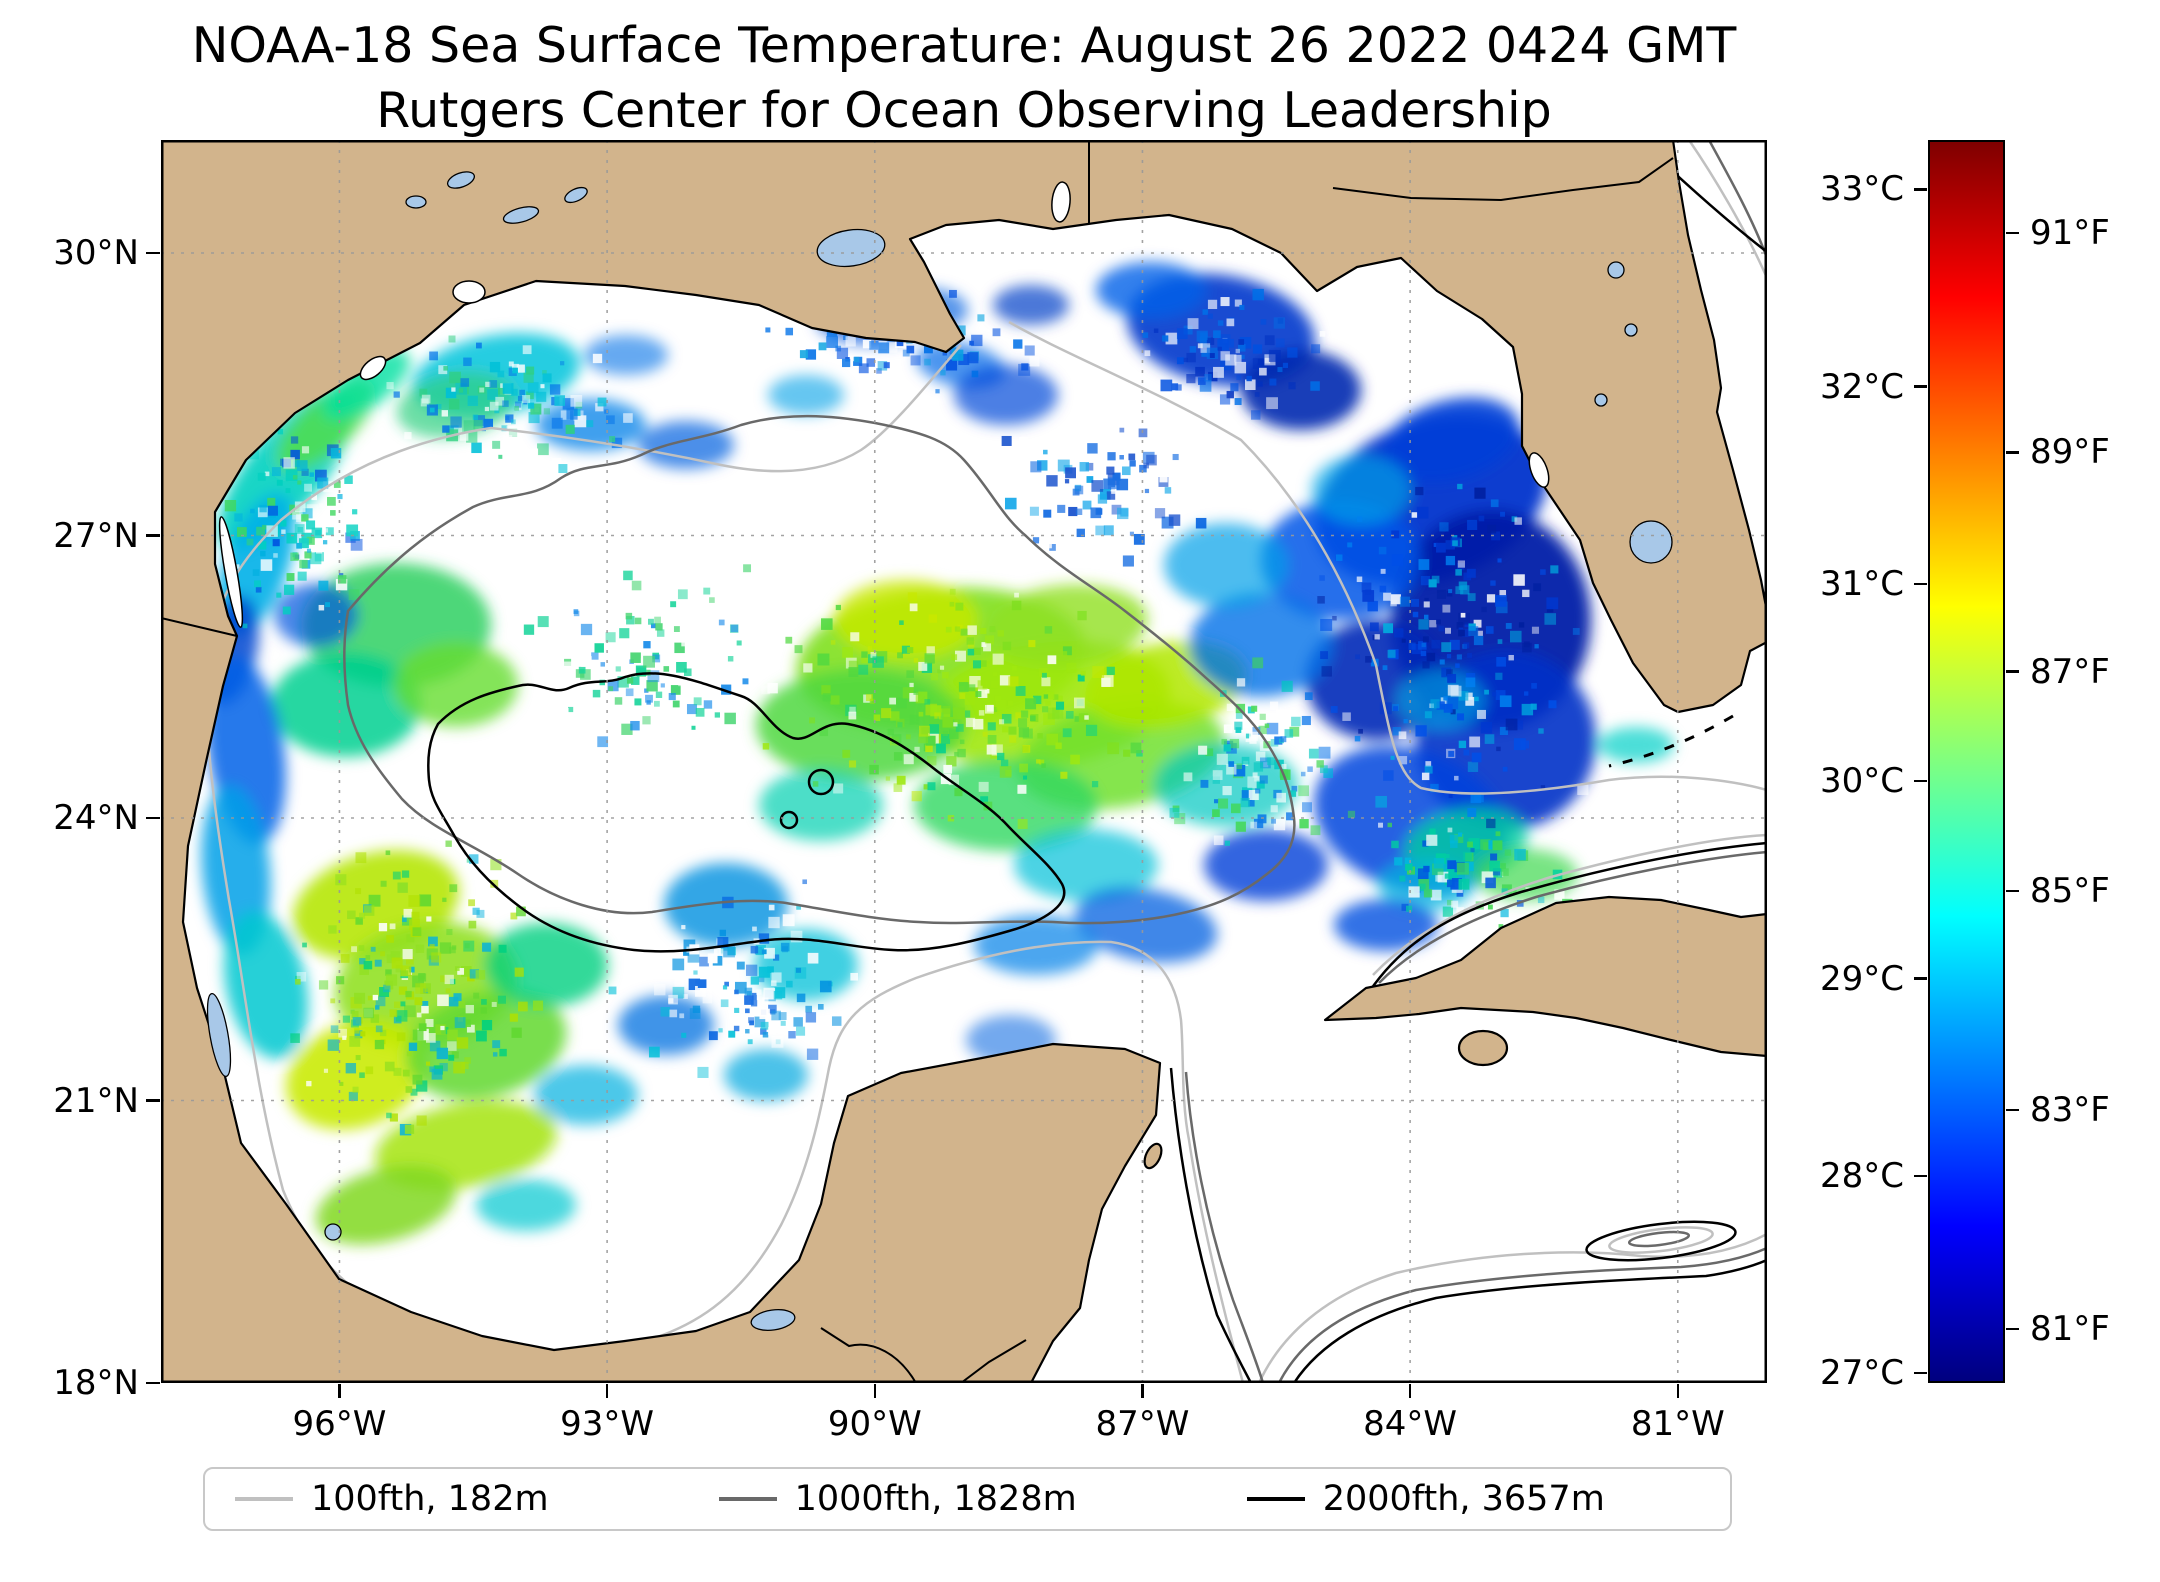 The image size is (2160, 1582). I want to click on x-tick-label: 90°W, so click(874, 1424).